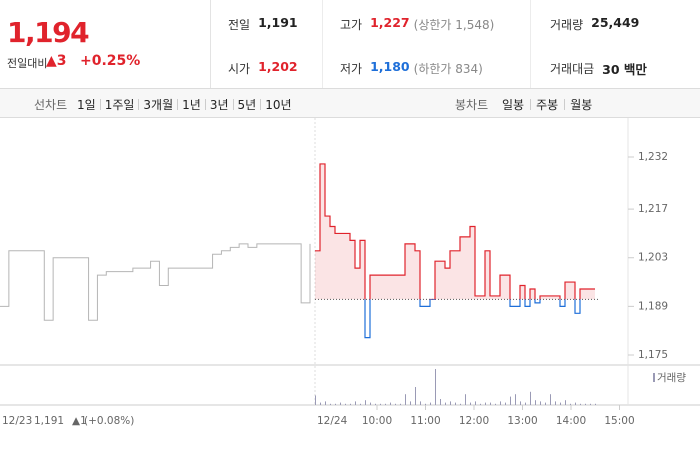  Describe the element at coordinates (49, 421) in the screenshot. I see `prev-close: 1,191` at that location.